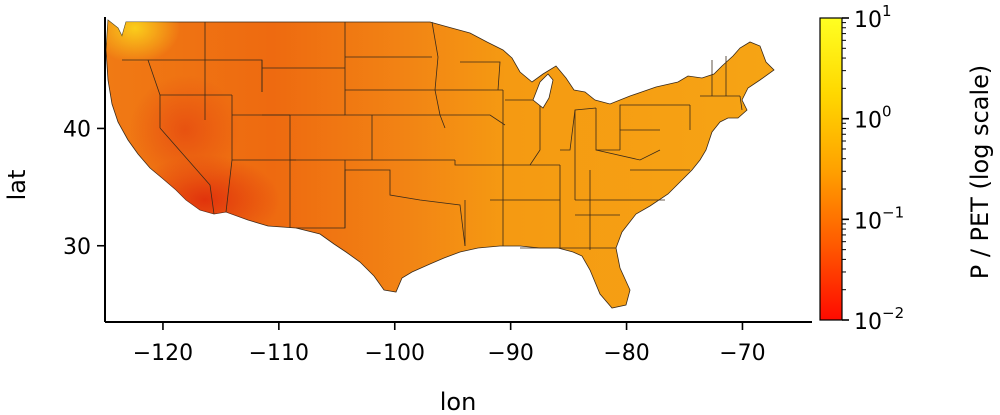  Describe the element at coordinates (873, 118) in the screenshot. I see `colorbar-tick-label: 10⁰` at that location.